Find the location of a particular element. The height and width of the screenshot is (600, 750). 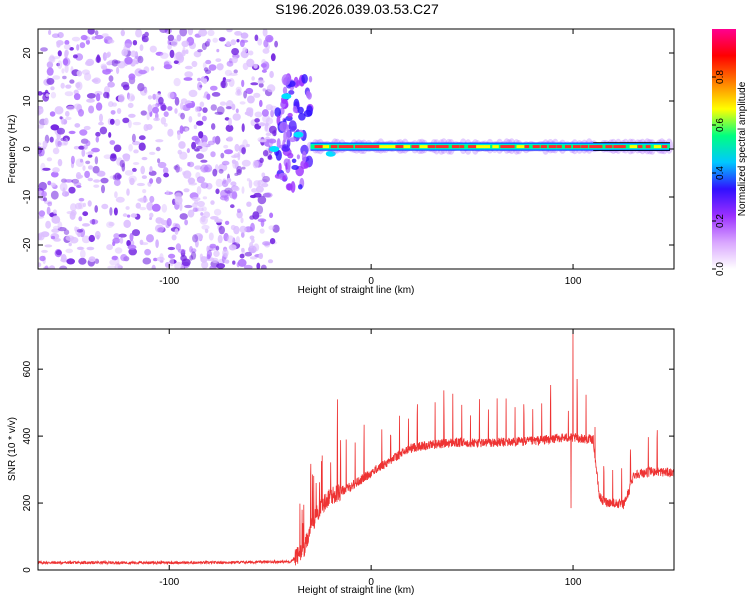

heatmap-y-axis-label: Frequency (Hz) is located at coordinates (12, 149).